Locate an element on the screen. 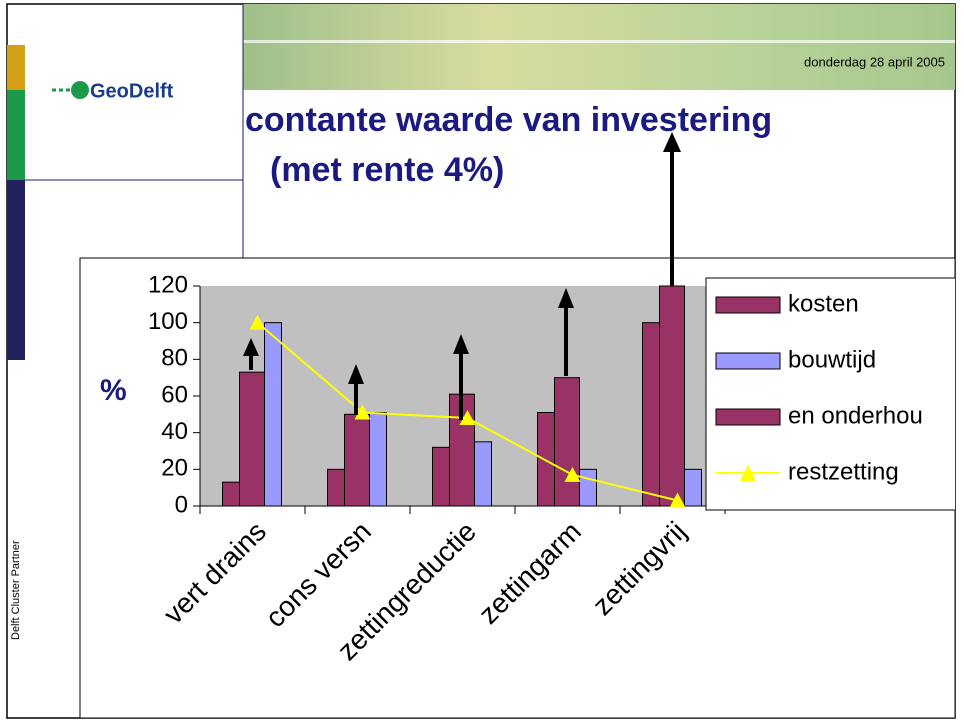 The width and height of the screenshot is (964, 723). y-axis-label: % is located at coordinates (113, 390).